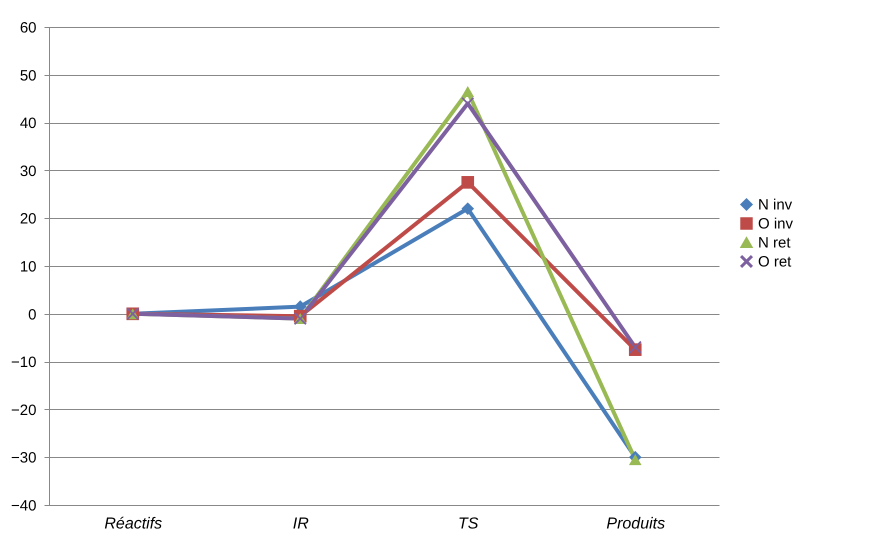 Image resolution: width=891 pixels, height=549 pixels. I want to click on x-tick-label: Produits, so click(636, 524).